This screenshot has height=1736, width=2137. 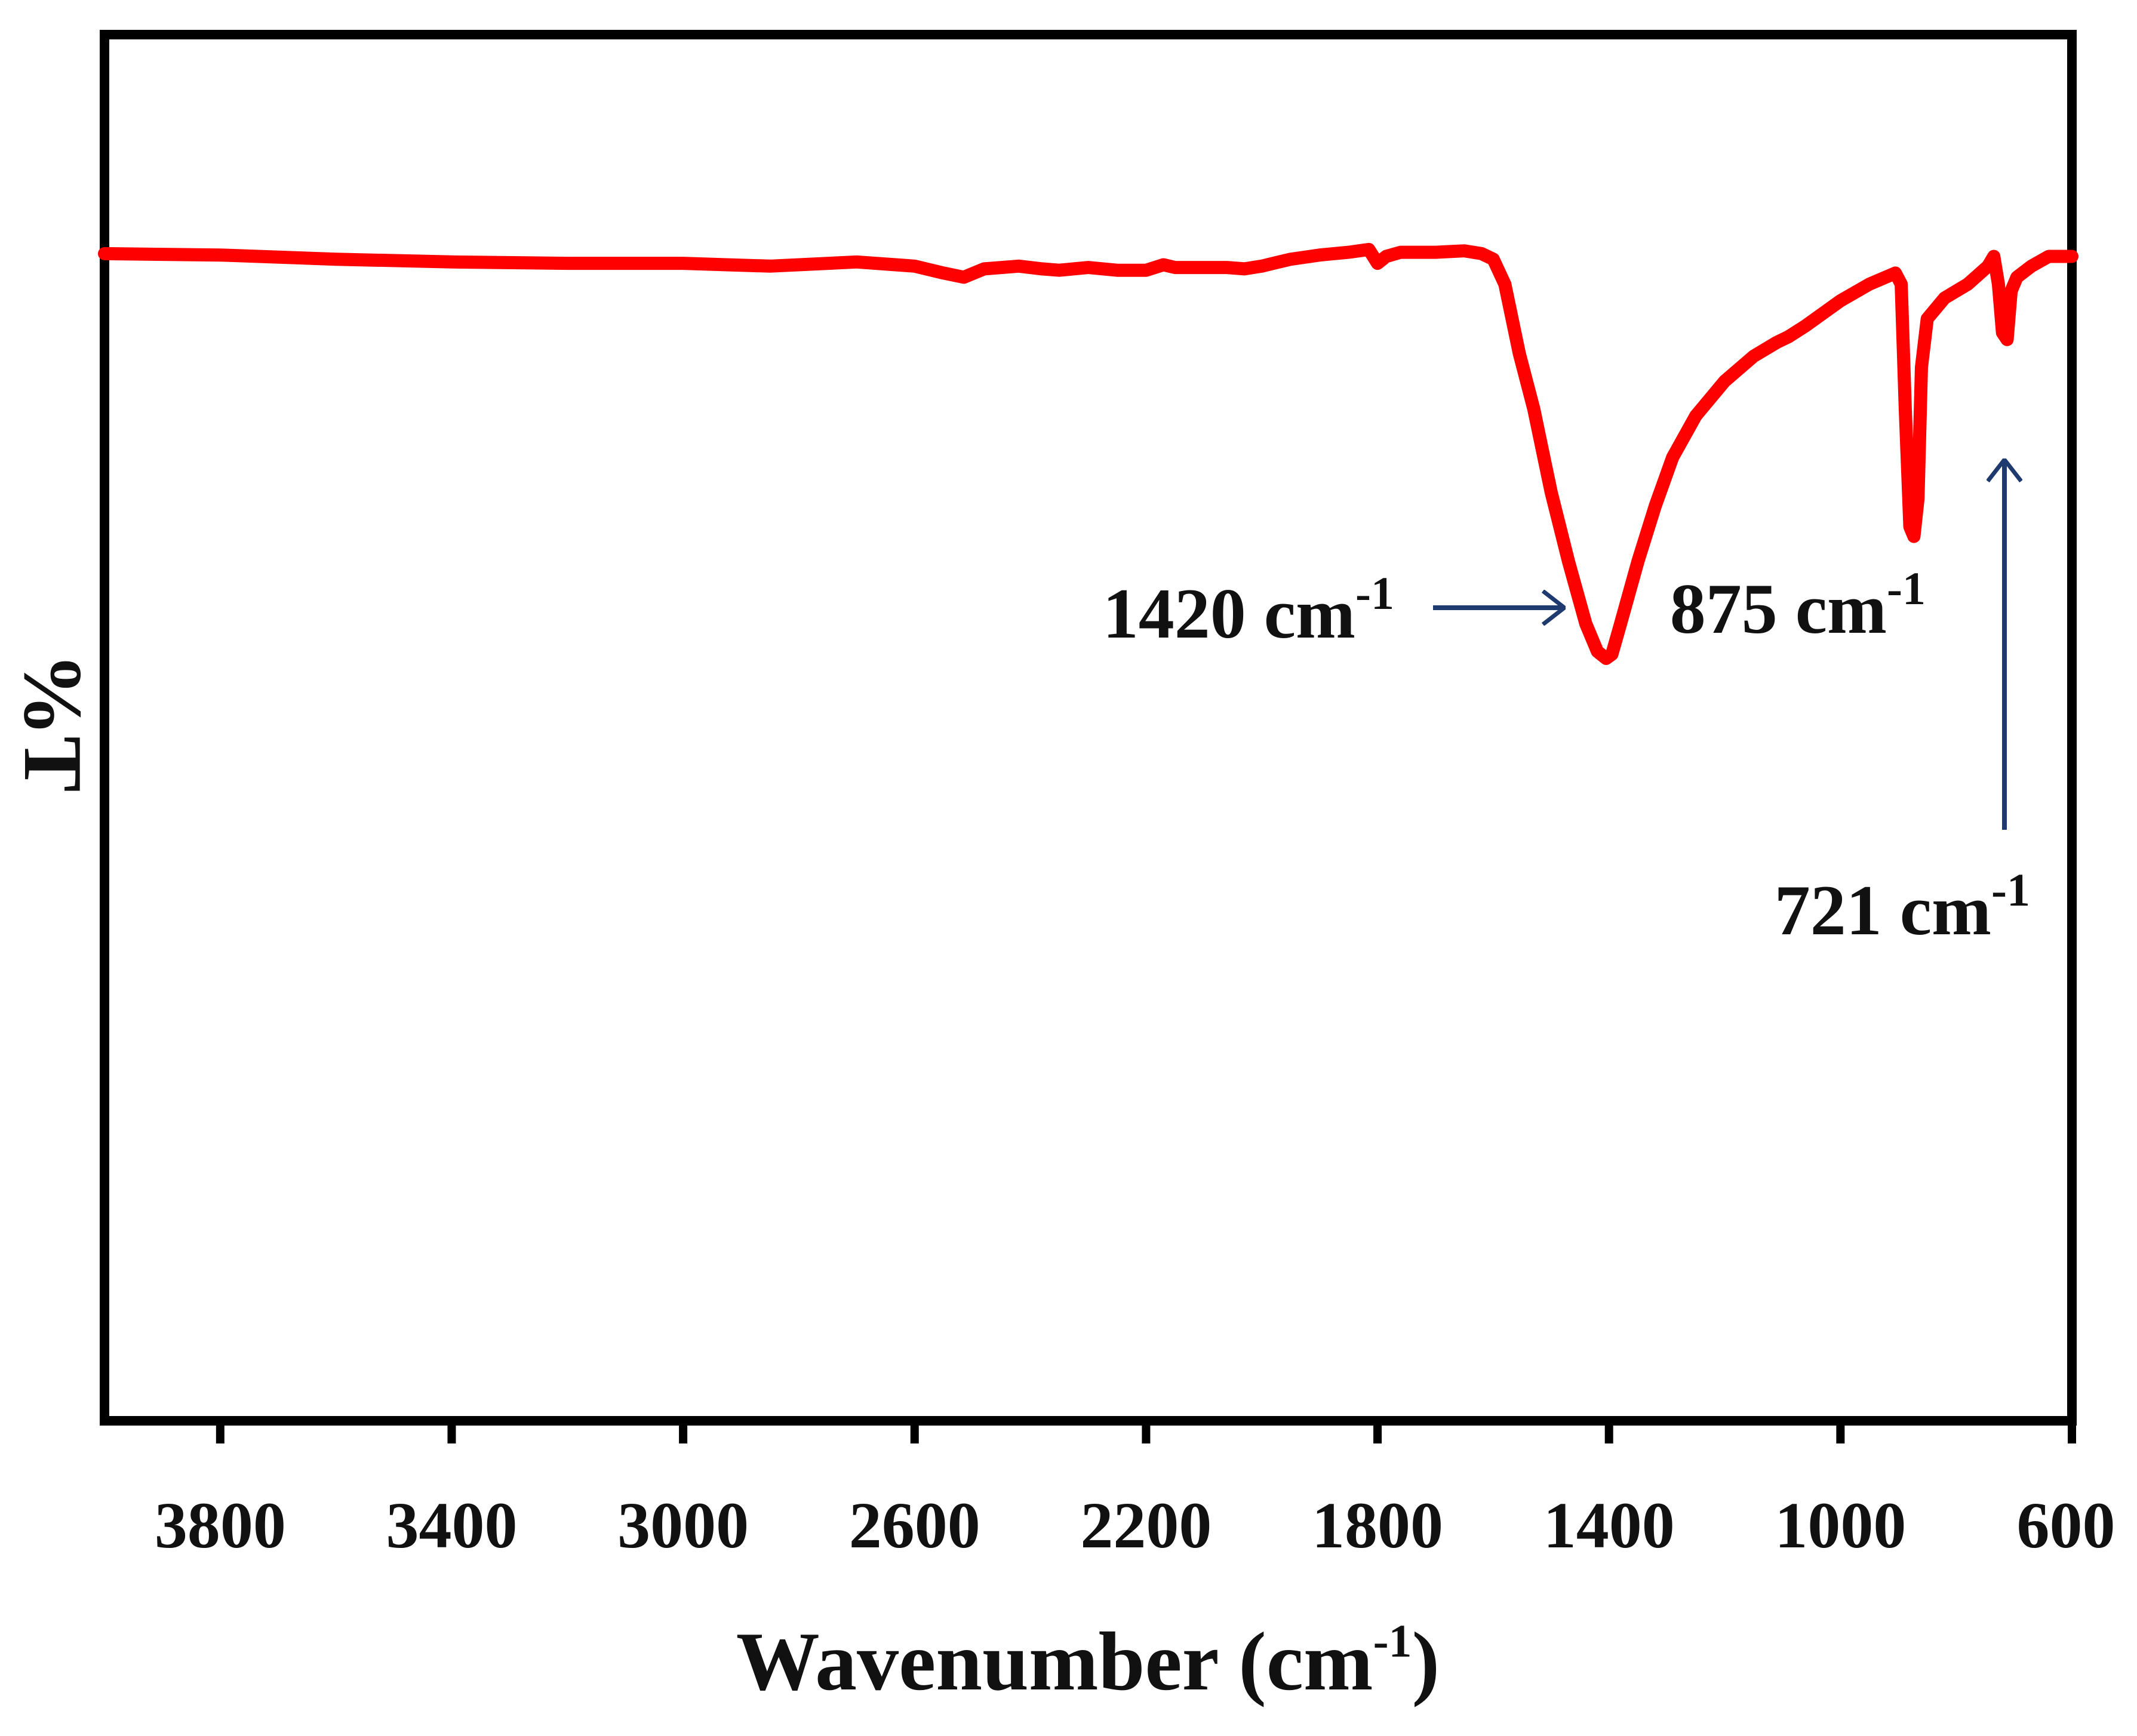 What do you see at coordinates (2066, 1525) in the screenshot?
I see `x-tick-label: 600` at bounding box center [2066, 1525].